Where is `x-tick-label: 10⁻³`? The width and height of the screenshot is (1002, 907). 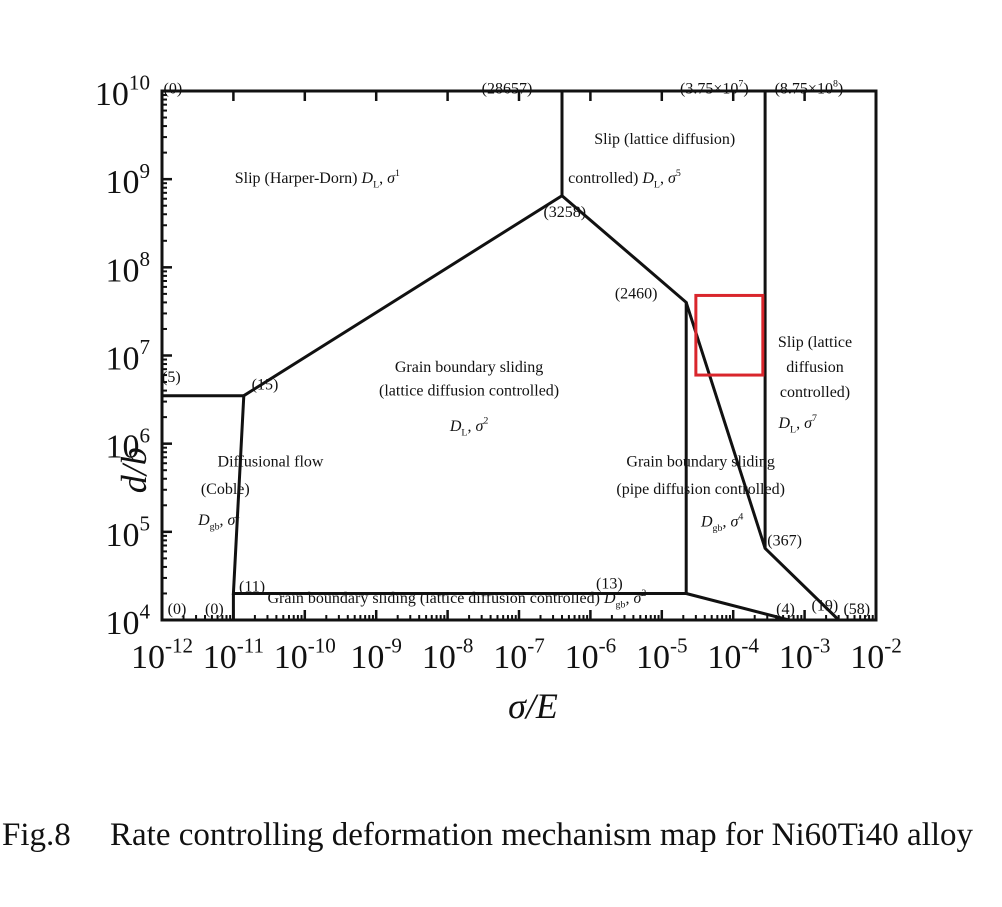
x-tick-label: 10⁻³ is located at coordinates (805, 655).